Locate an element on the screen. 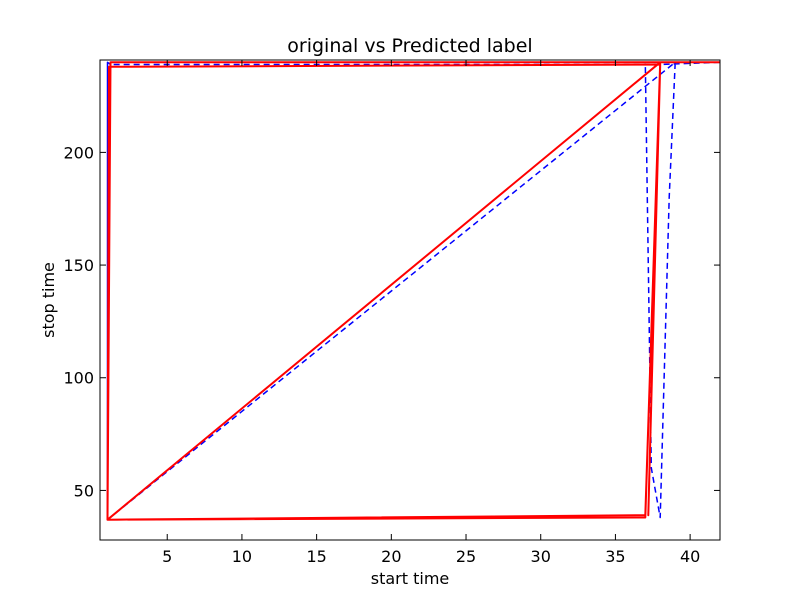 Image resolution: width=800 pixels, height=600 pixels. y-tick-label: 100 is located at coordinates (78, 378).